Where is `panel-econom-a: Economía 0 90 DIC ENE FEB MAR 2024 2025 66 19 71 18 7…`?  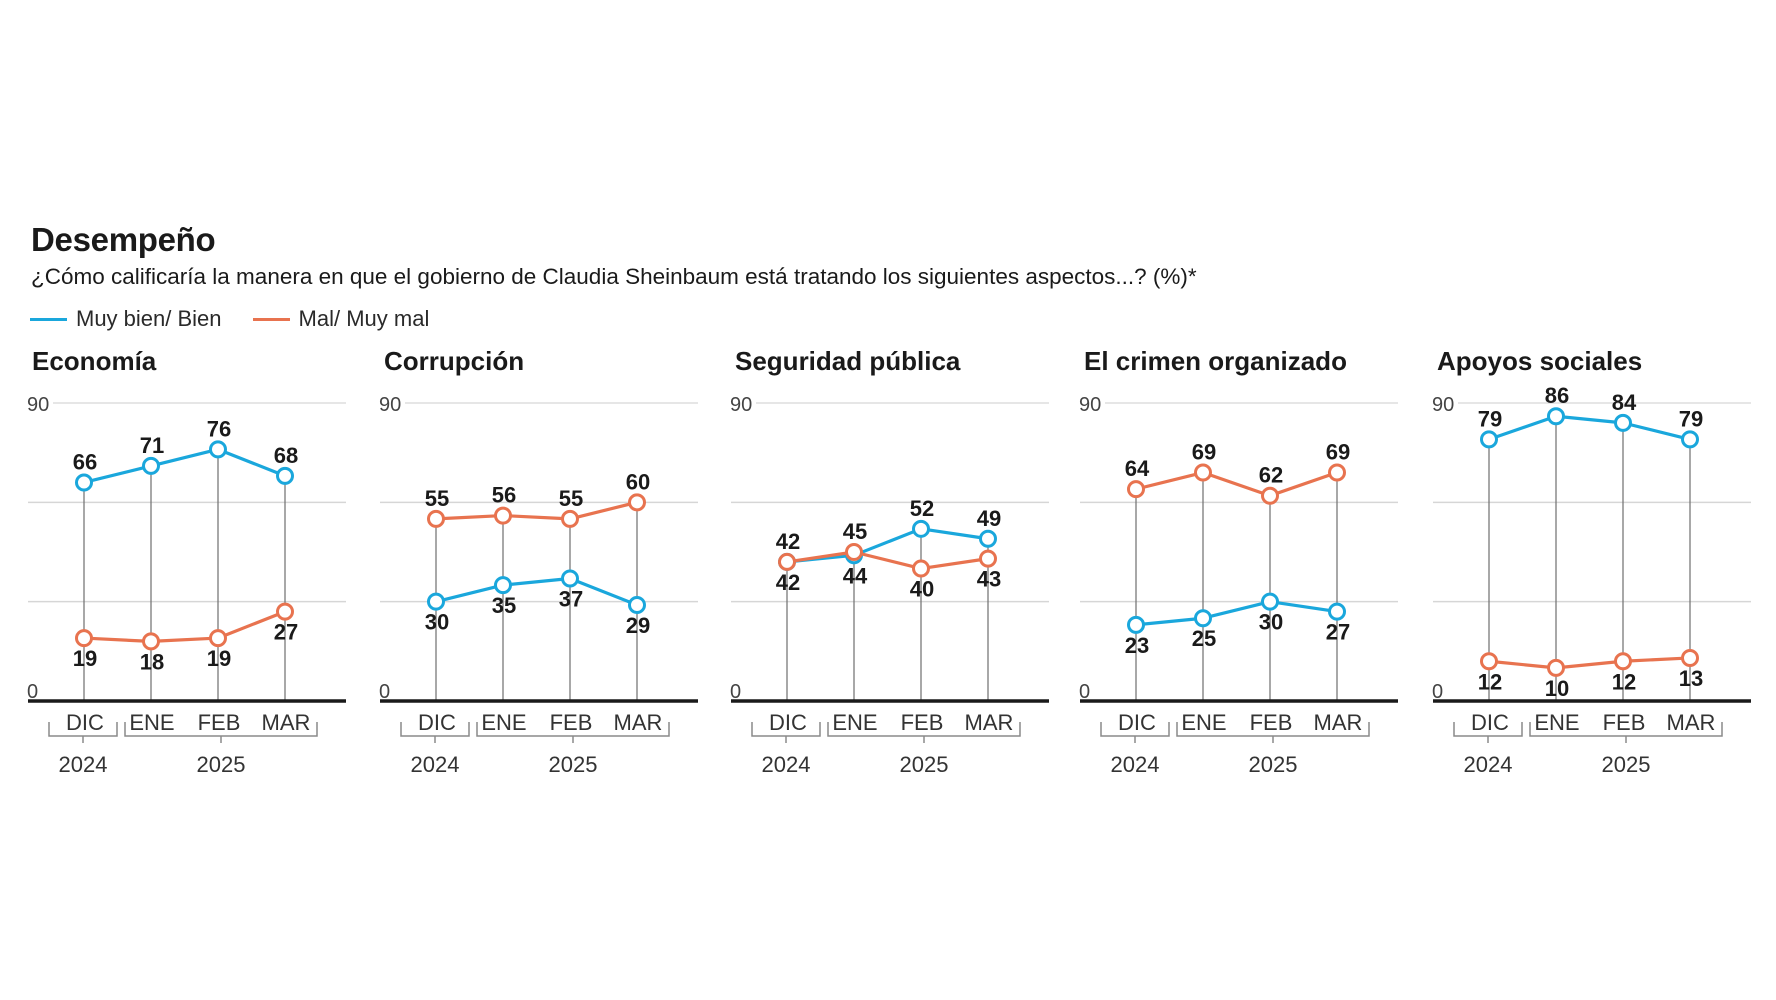
panel-econom-a: Economía 0 90 DIC ENE FEB MAR 2024 2025 66 19 71 18 7… is located at coordinates (186, 561).